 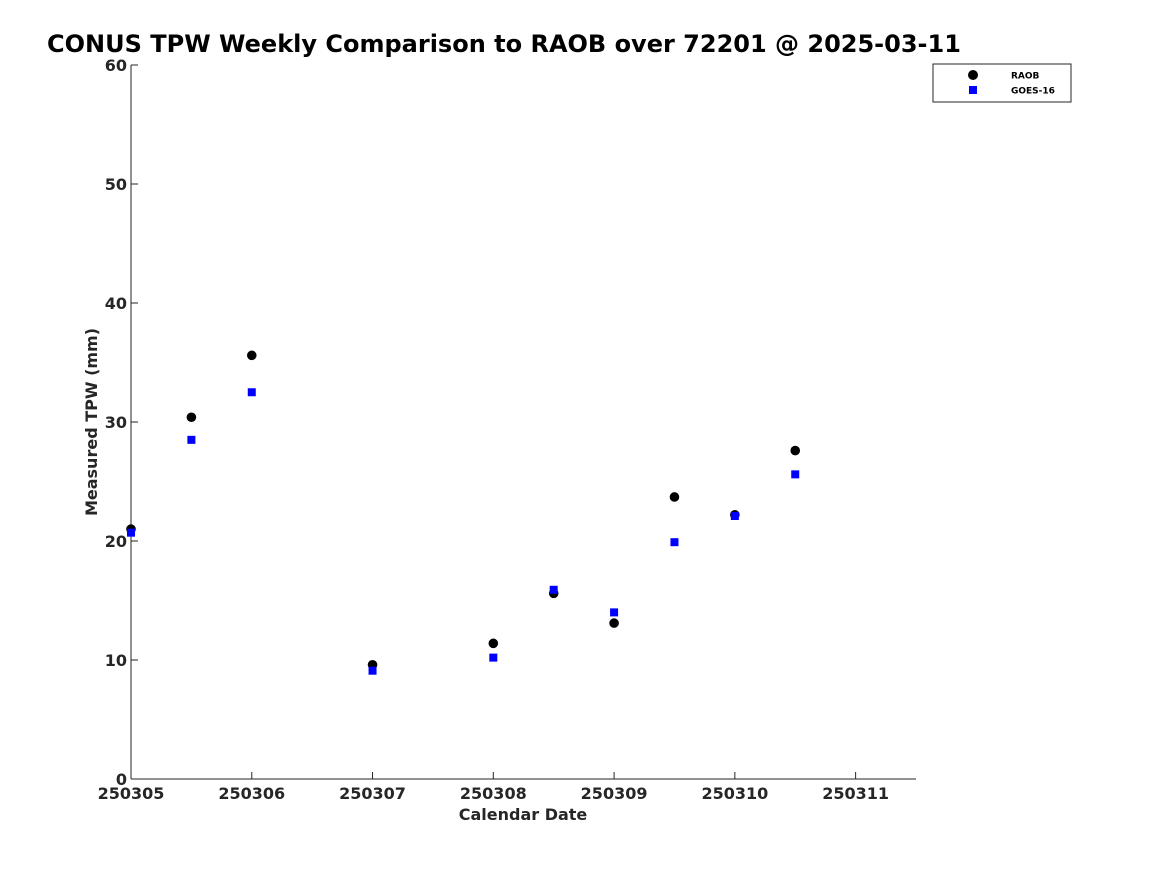 What do you see at coordinates (131, 793) in the screenshot?
I see `x-tick-label: 250305` at bounding box center [131, 793].